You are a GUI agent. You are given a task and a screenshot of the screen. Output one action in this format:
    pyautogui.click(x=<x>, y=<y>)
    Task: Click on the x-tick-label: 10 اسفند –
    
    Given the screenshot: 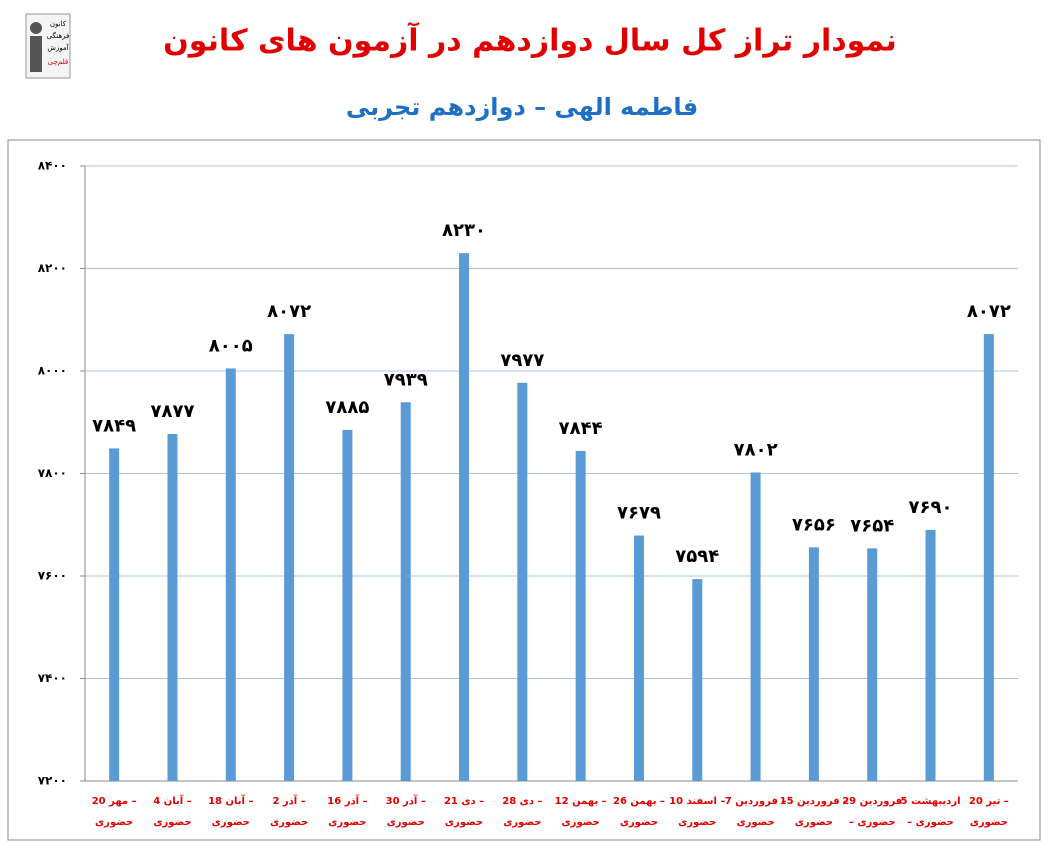 What is the action you would take?
    pyautogui.click(x=697, y=801)
    